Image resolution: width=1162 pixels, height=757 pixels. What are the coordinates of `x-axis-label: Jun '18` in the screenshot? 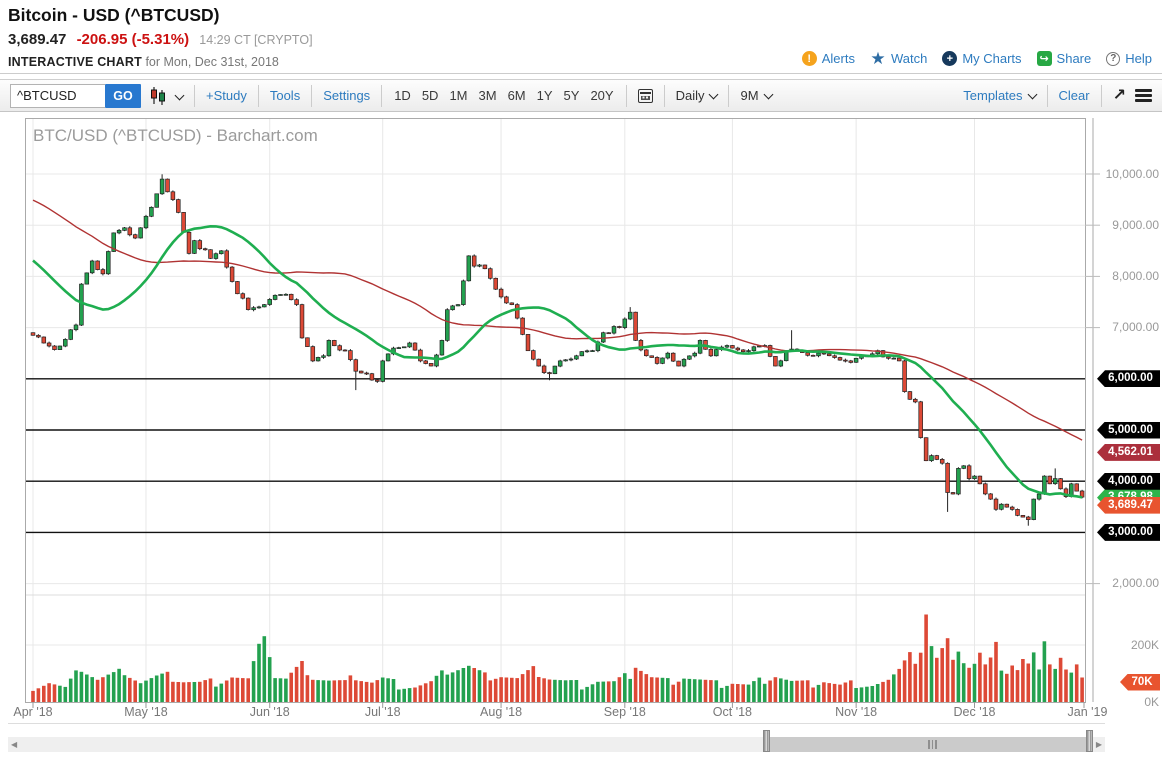 It's located at (269, 712).